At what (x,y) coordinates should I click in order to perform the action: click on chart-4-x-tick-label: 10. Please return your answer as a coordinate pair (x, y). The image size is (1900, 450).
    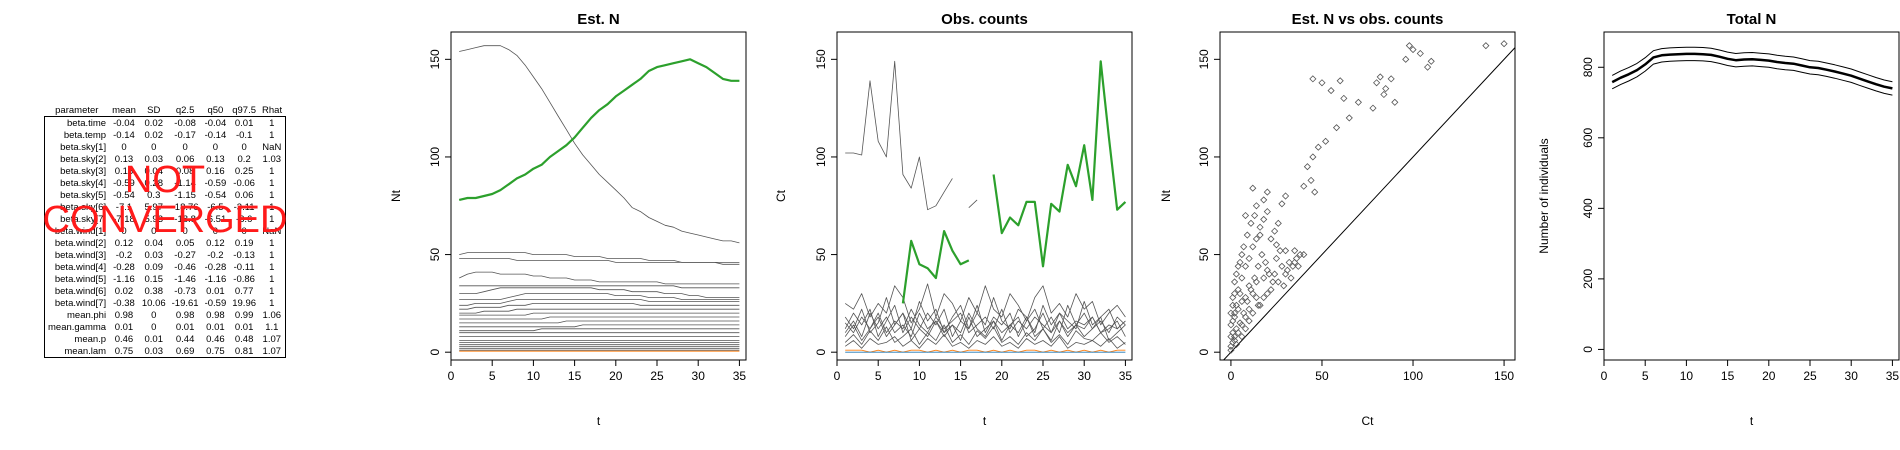
    Looking at the image, I should click on (1687, 376).